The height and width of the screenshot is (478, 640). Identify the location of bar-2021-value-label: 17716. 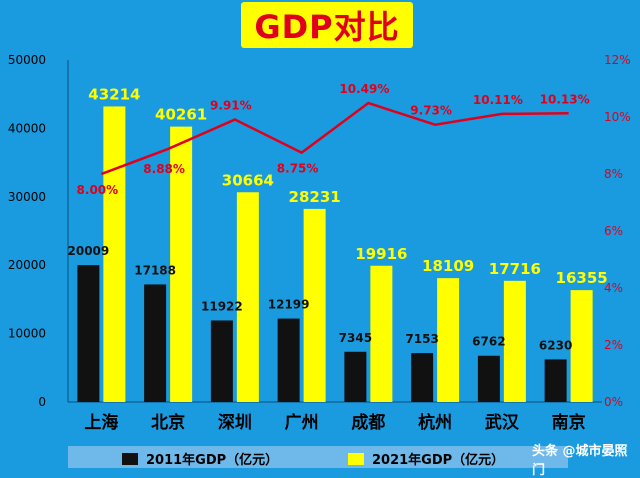
(515, 269).